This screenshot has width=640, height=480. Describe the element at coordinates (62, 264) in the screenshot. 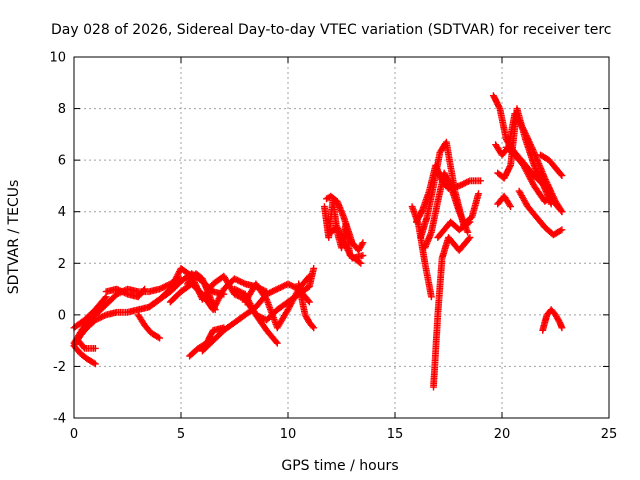

I see `y-tick-label: 2` at that location.